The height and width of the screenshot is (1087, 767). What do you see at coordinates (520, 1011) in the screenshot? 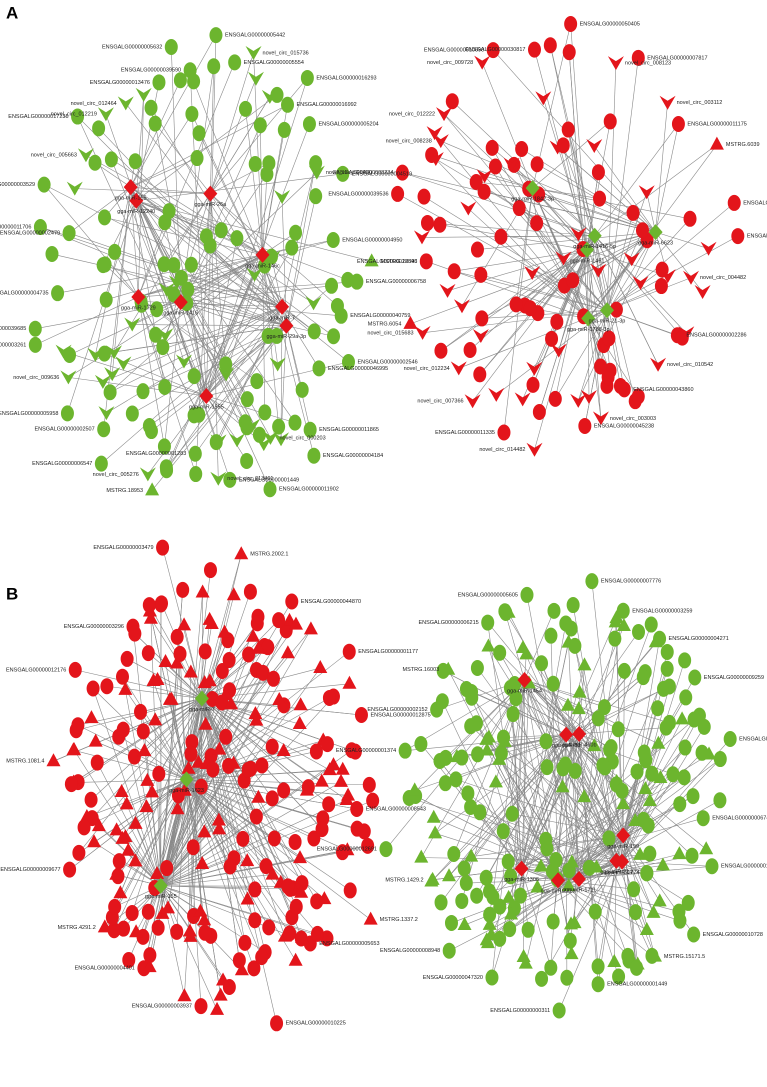
I see `node-label: ENSGALG00000000311` at bounding box center [520, 1011].